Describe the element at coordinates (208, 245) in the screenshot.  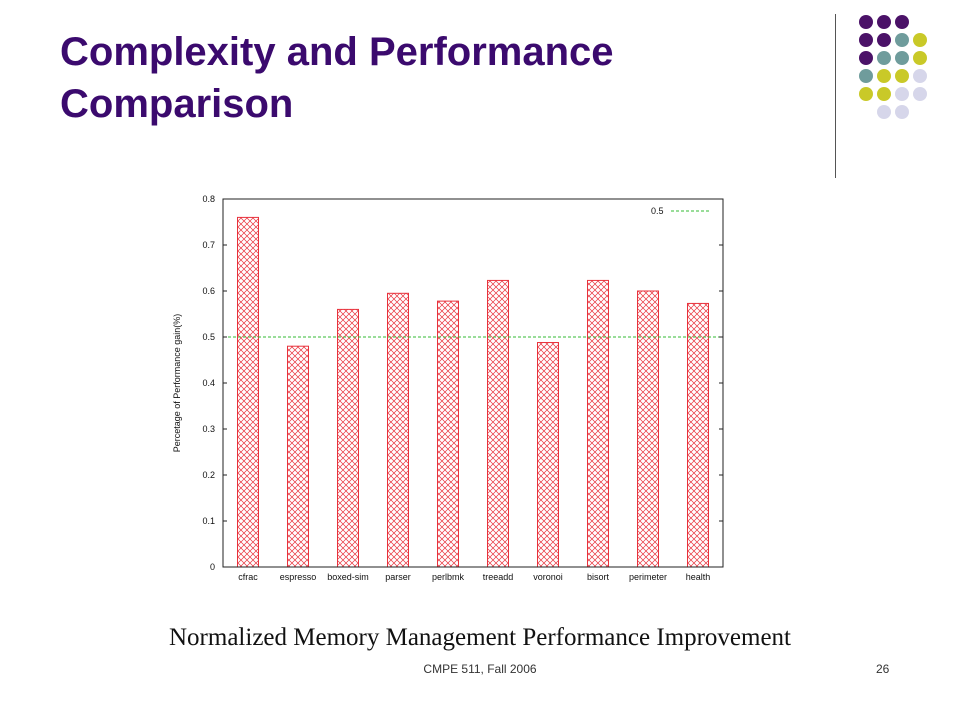
I see `y-tick-label: 0.7` at that location.